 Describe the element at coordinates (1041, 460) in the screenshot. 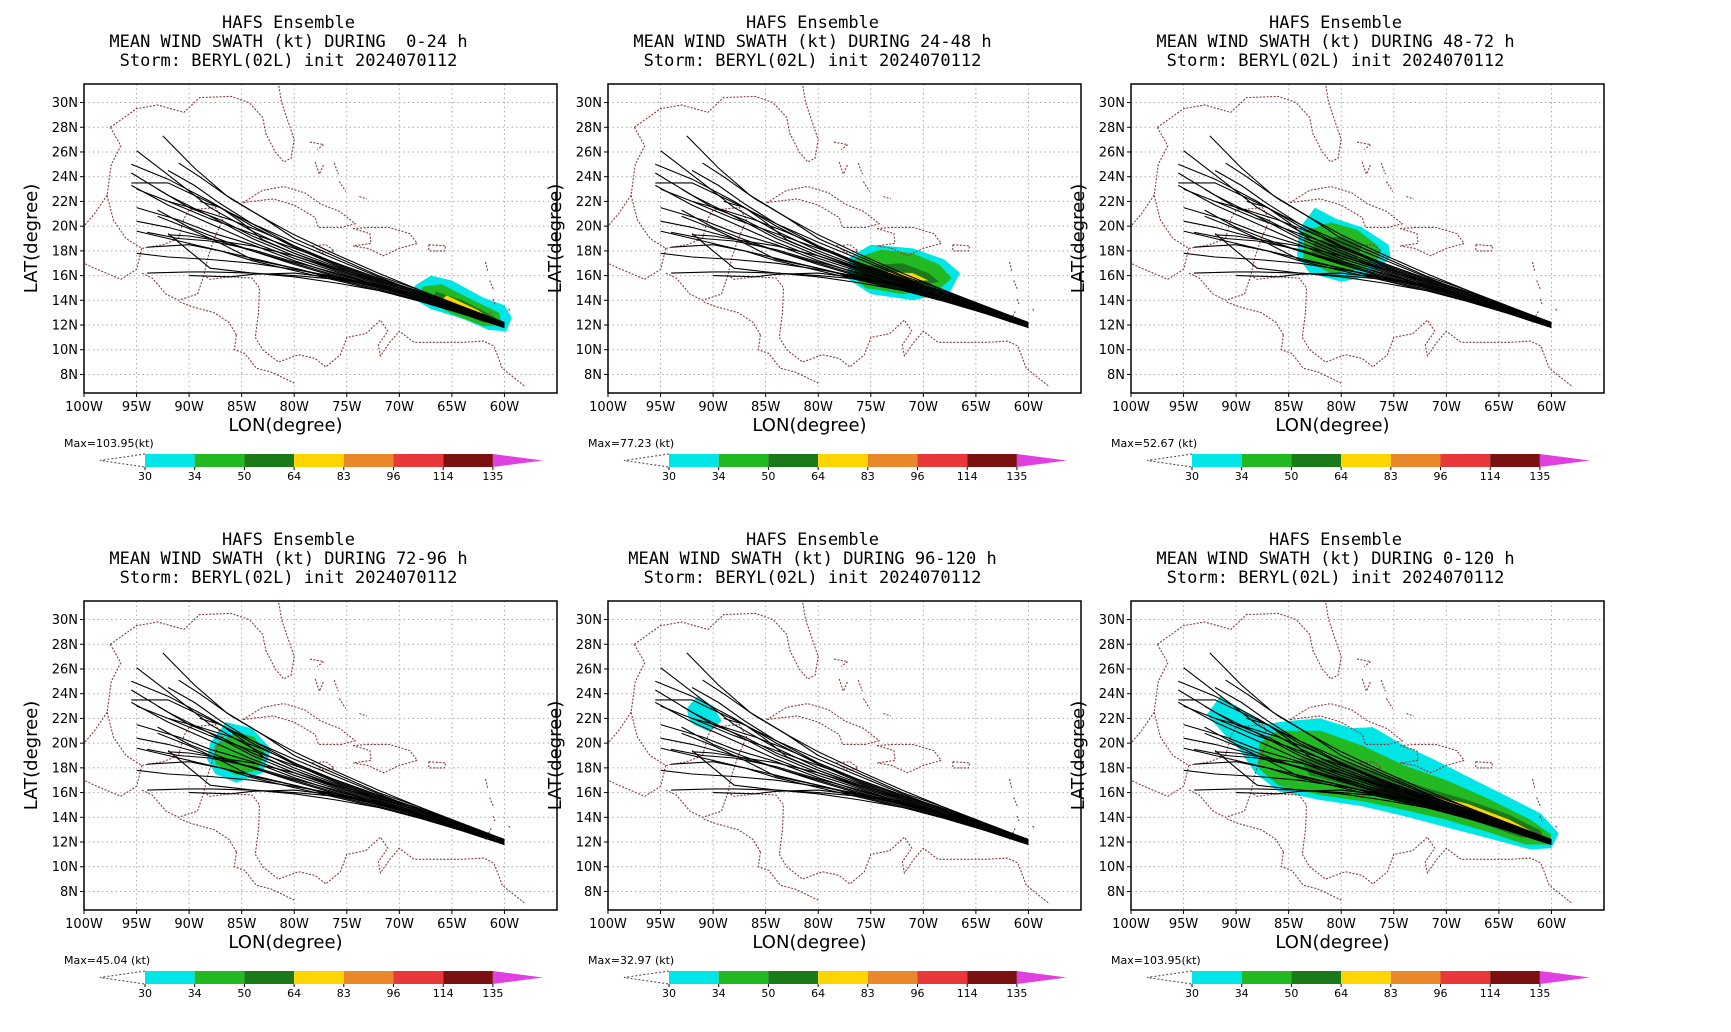

I see `colorbar-right-cap` at that location.